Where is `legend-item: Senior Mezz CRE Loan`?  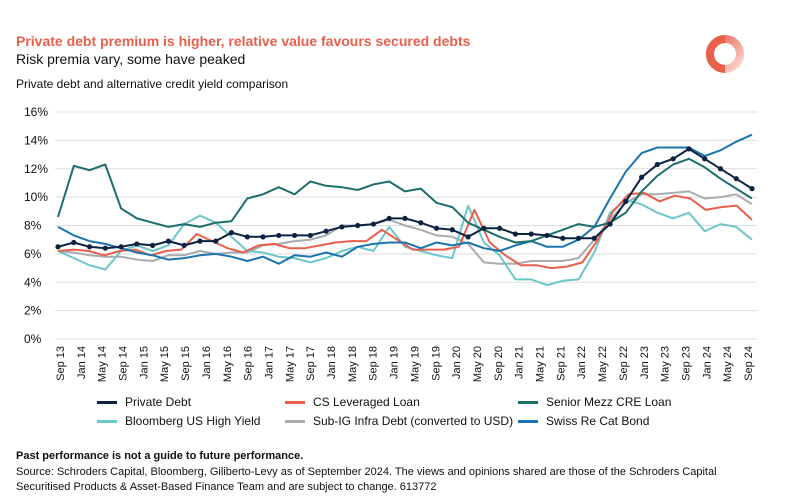 legend-item: Senior Mezz CRE Loan is located at coordinates (594, 402).